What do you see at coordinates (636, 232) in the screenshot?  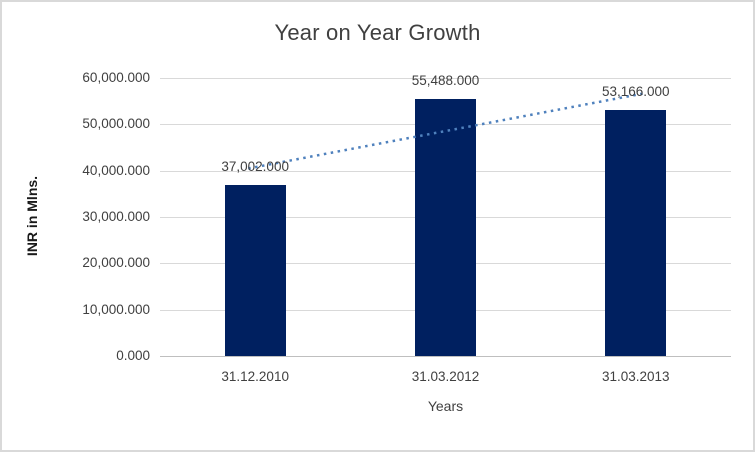 I see `bar-2013` at bounding box center [636, 232].